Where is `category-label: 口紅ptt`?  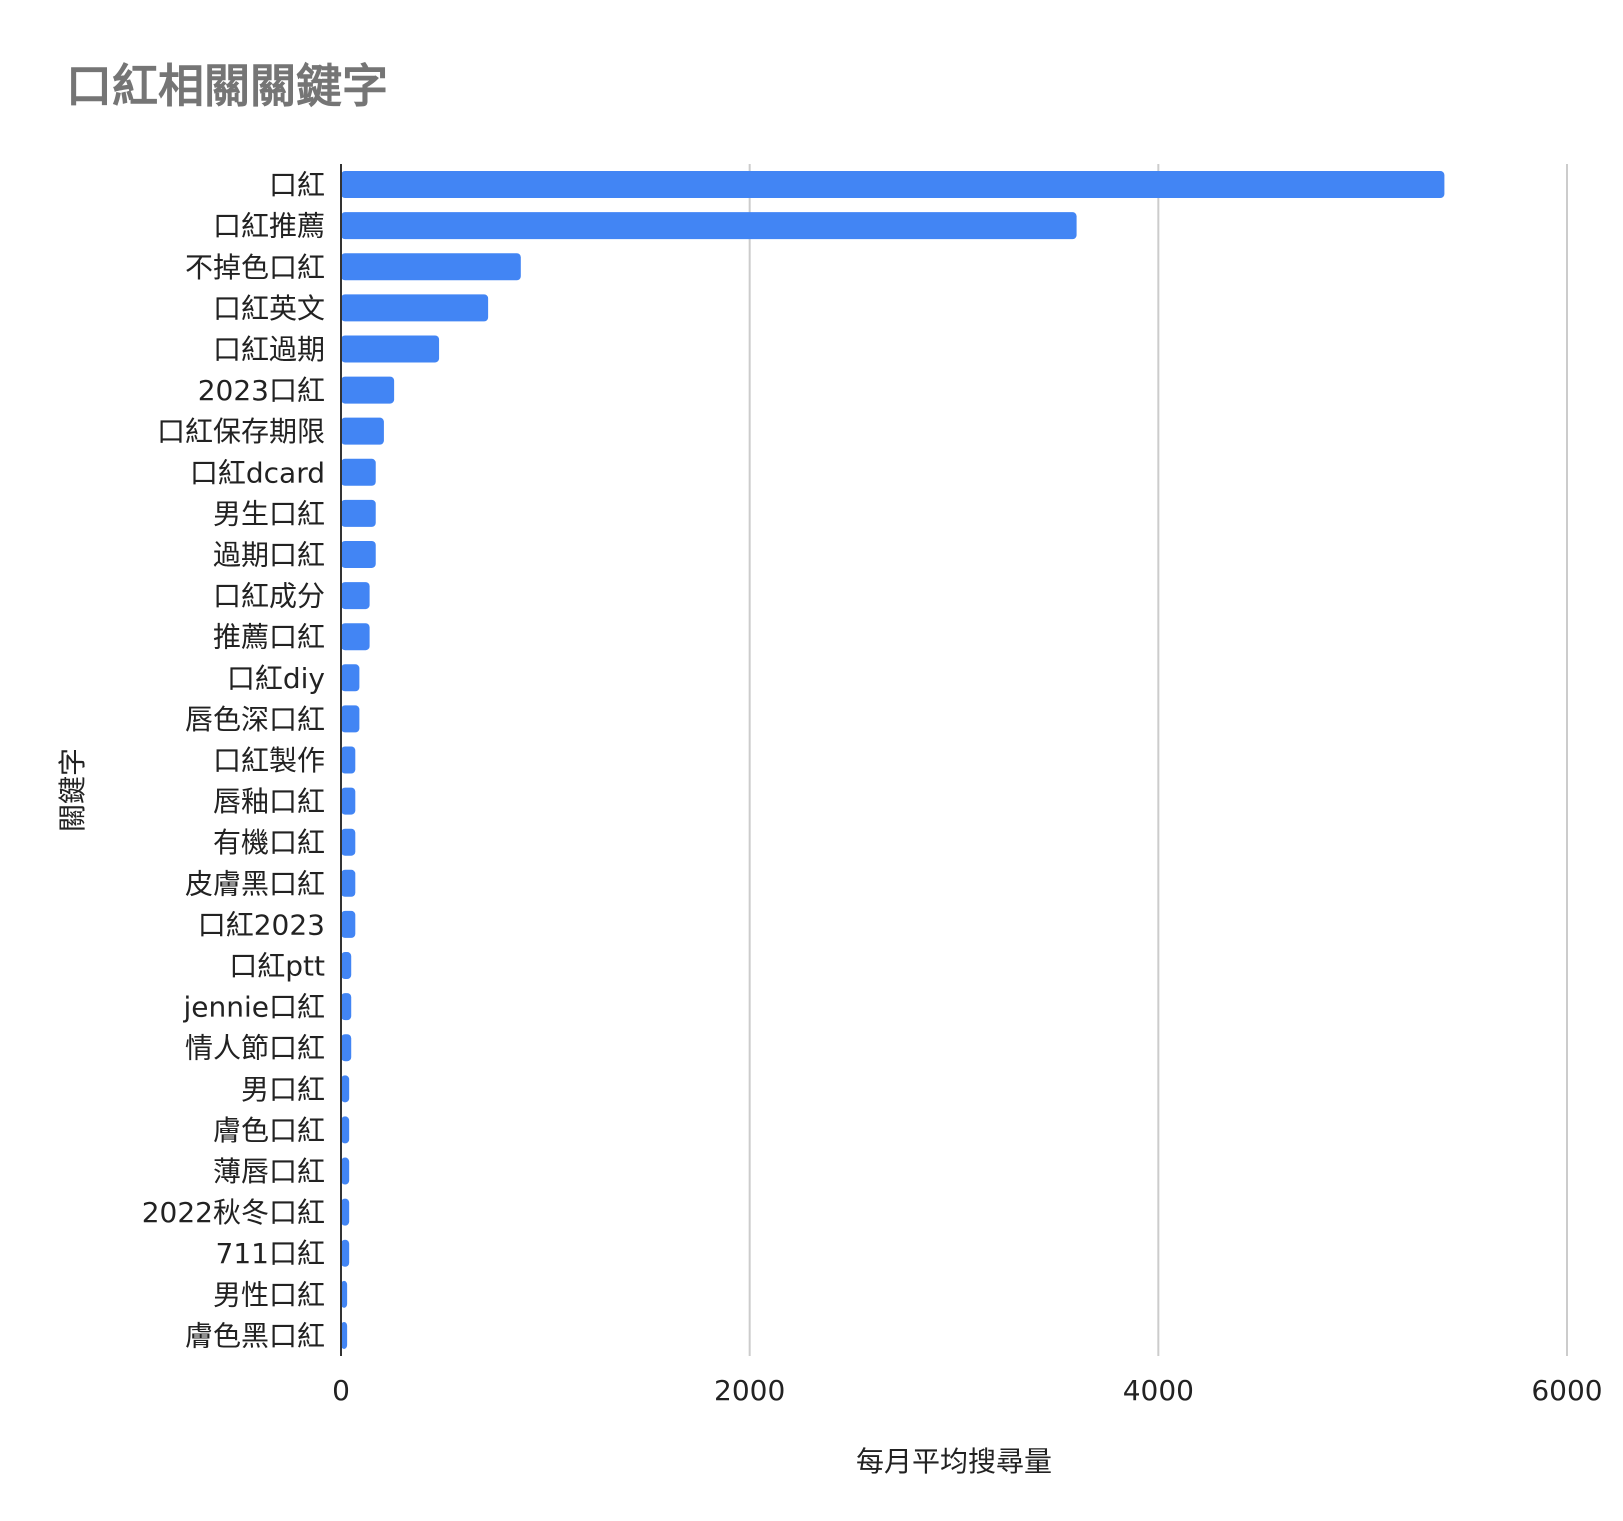
category-label: 口紅ptt is located at coordinates (277, 966).